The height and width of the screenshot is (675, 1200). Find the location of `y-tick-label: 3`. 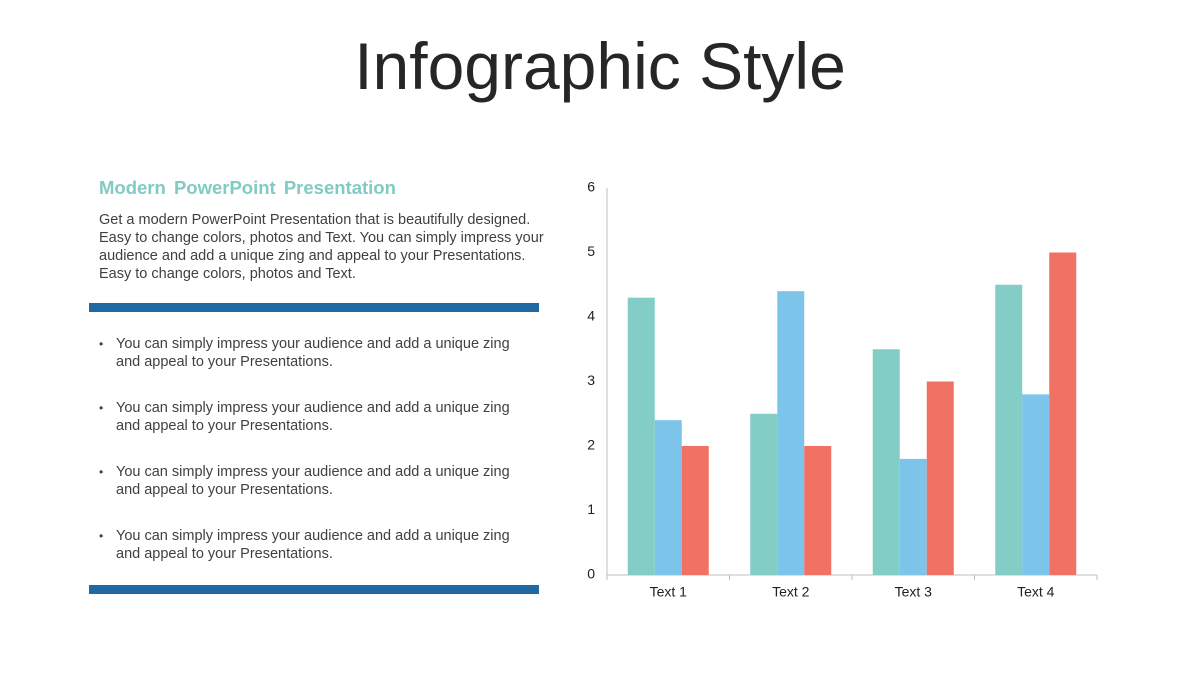

y-tick-label: 3 is located at coordinates (591, 380).